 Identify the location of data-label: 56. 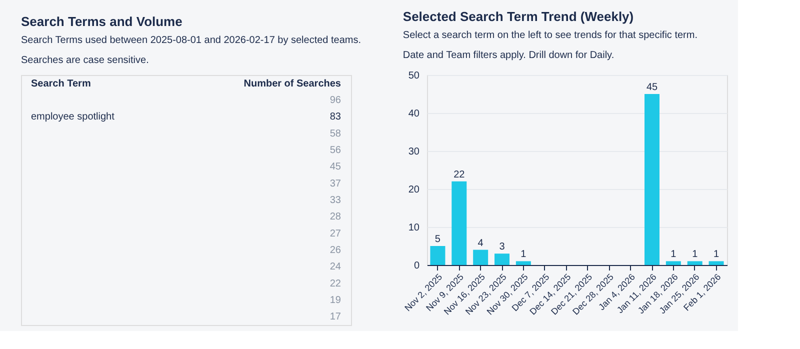
(336, 150).